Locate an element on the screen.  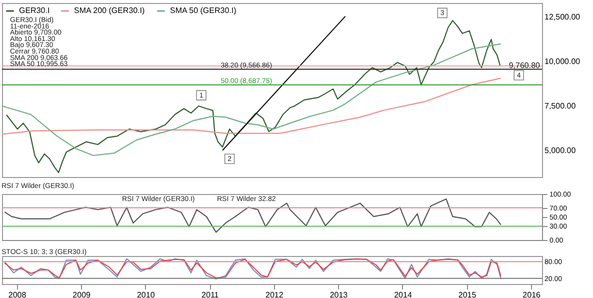
x-tick-label: 2010 is located at coordinates (146, 294).